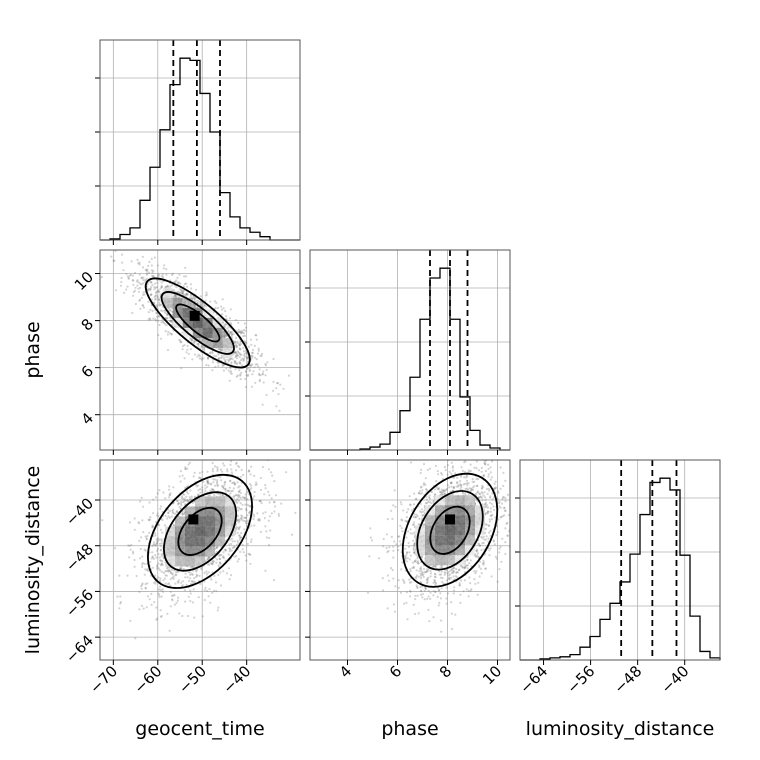 The height and width of the screenshot is (760, 760). What do you see at coordinates (200, 531) in the screenshot?
I see `contour-line` at bounding box center [200, 531].